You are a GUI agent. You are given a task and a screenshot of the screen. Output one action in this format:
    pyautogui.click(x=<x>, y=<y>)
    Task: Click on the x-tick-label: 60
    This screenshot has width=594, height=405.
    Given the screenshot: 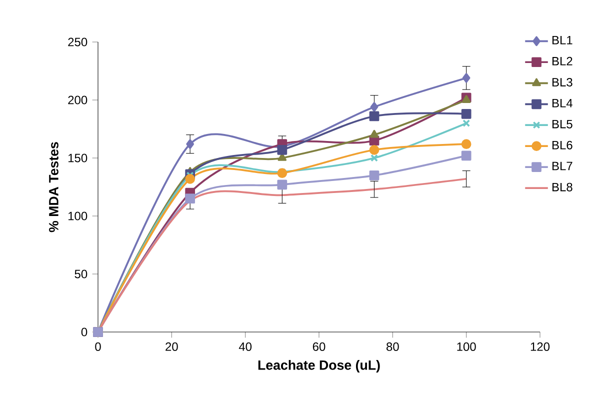 What is the action you would take?
    pyautogui.click(x=319, y=346)
    